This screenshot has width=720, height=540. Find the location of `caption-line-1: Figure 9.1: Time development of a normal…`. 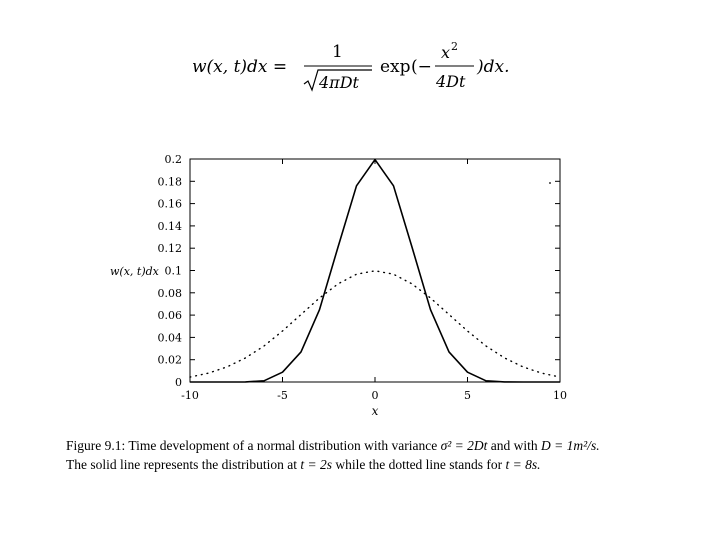

caption-line-1: Figure 9.1: Time development of a normal… is located at coordinates (333, 445).